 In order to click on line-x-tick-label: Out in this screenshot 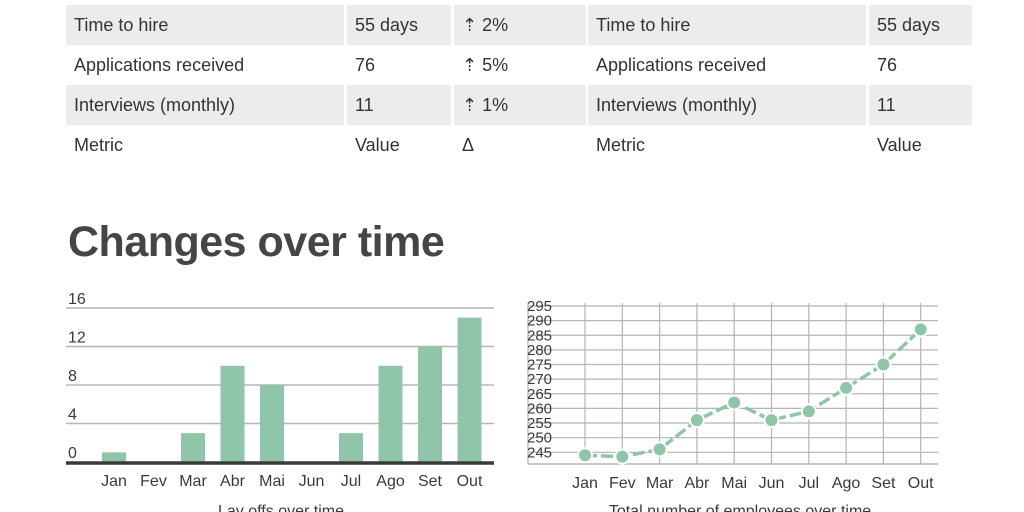, I will do `click(921, 483)`.